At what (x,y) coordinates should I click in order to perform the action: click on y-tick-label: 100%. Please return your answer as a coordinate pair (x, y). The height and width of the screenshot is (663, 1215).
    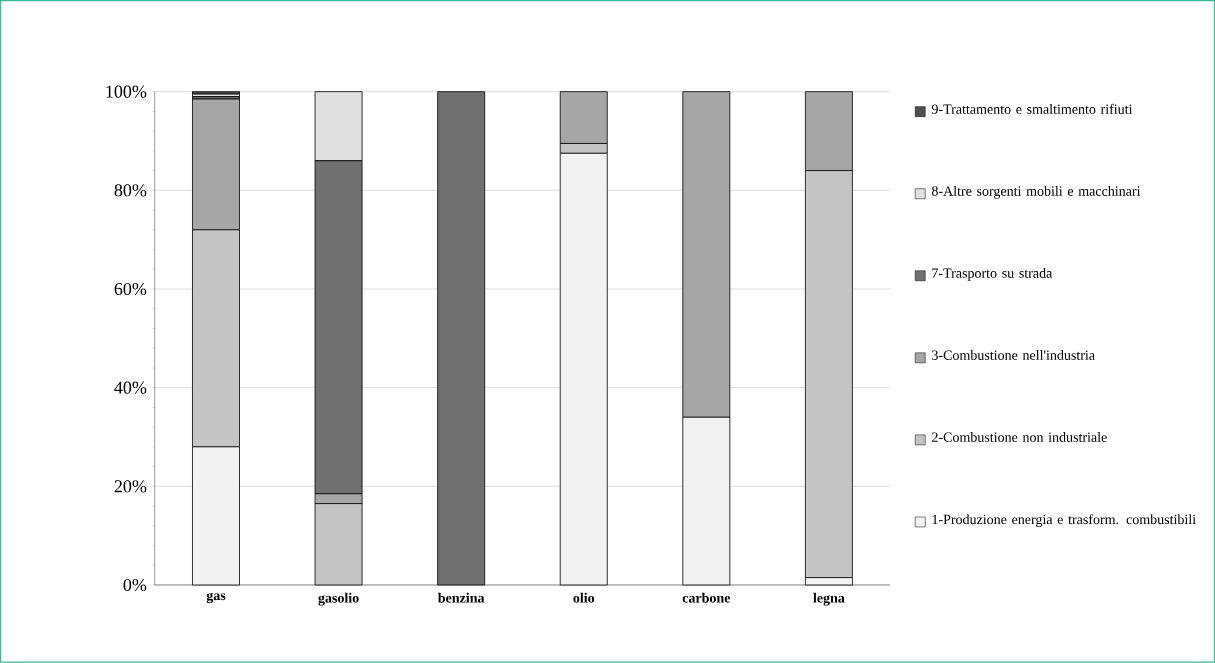
    Looking at the image, I should click on (126, 91).